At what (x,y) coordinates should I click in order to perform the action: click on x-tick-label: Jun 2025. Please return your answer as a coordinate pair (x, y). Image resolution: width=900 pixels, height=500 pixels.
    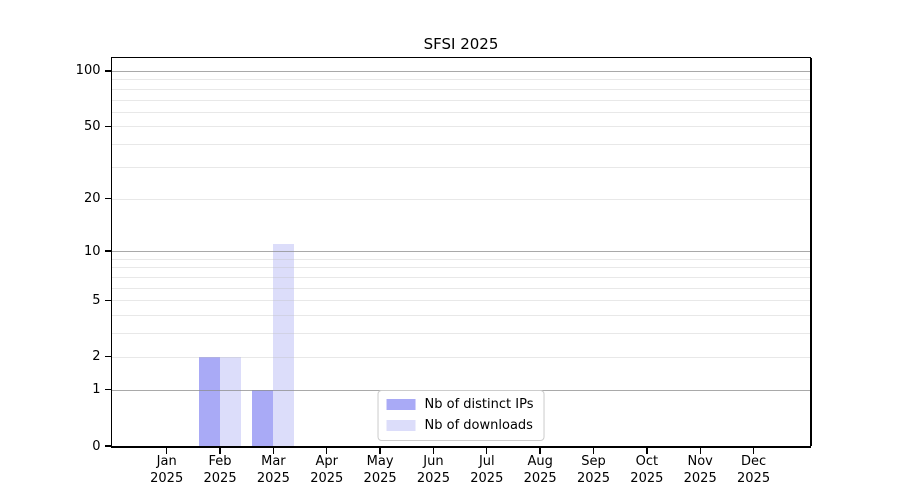
    Looking at the image, I should click on (433, 470).